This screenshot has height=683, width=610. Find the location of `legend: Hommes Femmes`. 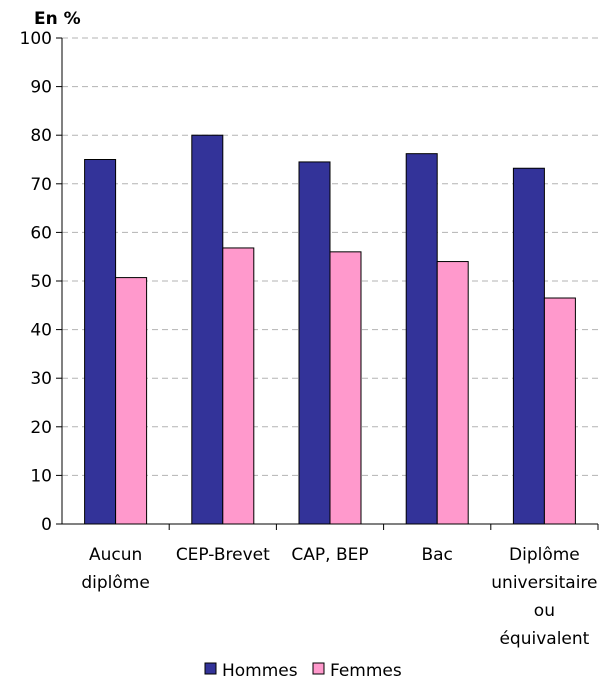

legend: Hommes Femmes is located at coordinates (303, 671).